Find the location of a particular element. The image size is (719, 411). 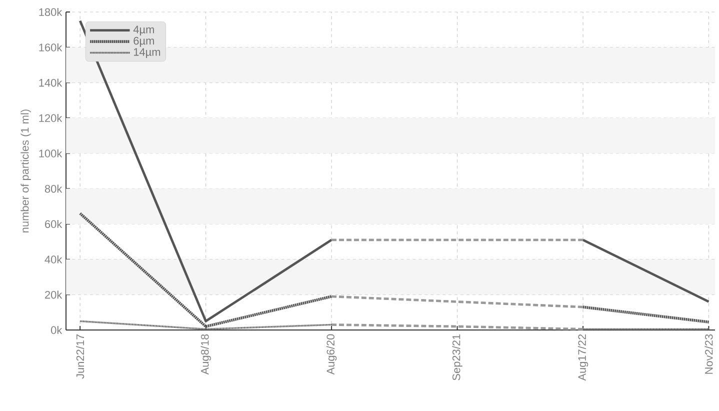

x-tick-label: Aug8/18 is located at coordinates (205, 354).